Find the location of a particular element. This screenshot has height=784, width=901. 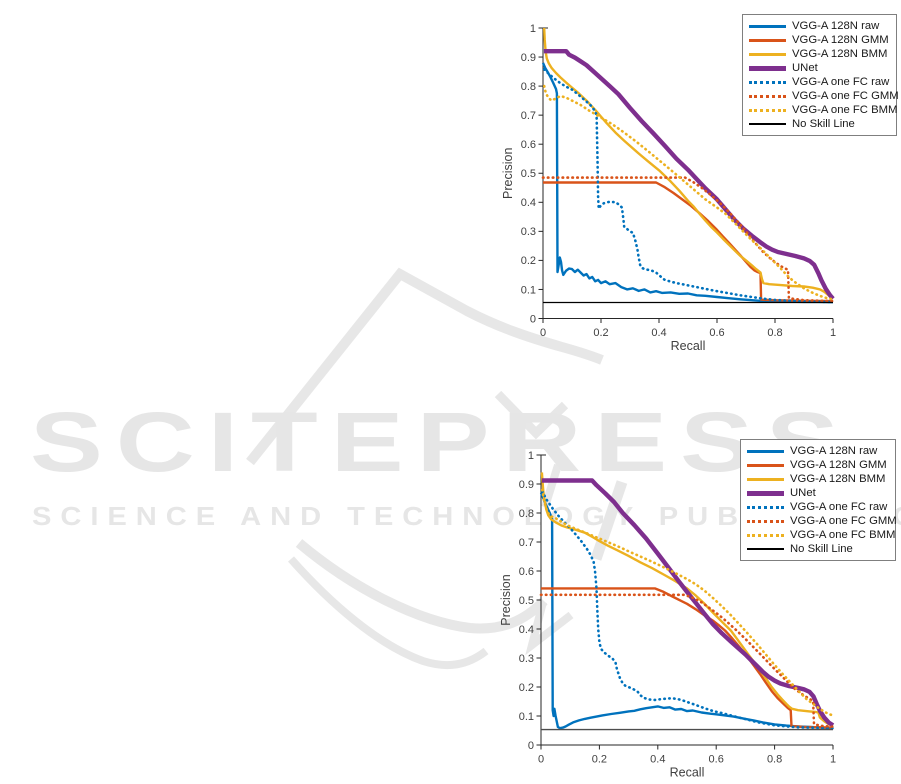

legend-item: VGG-A 128N raw is located at coordinates (818, 451).